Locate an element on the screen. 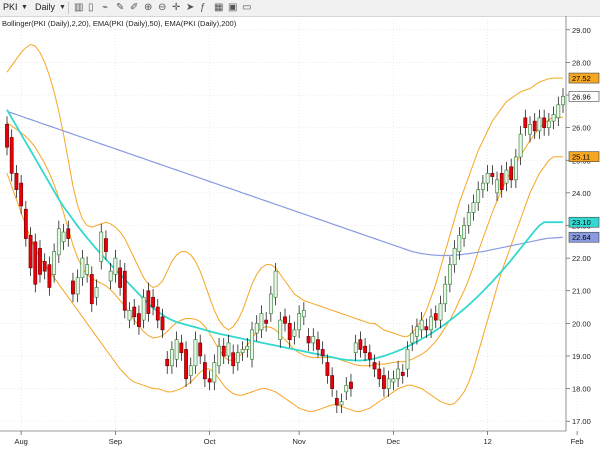  indicator-icon: ƒ is located at coordinates (203, 7).